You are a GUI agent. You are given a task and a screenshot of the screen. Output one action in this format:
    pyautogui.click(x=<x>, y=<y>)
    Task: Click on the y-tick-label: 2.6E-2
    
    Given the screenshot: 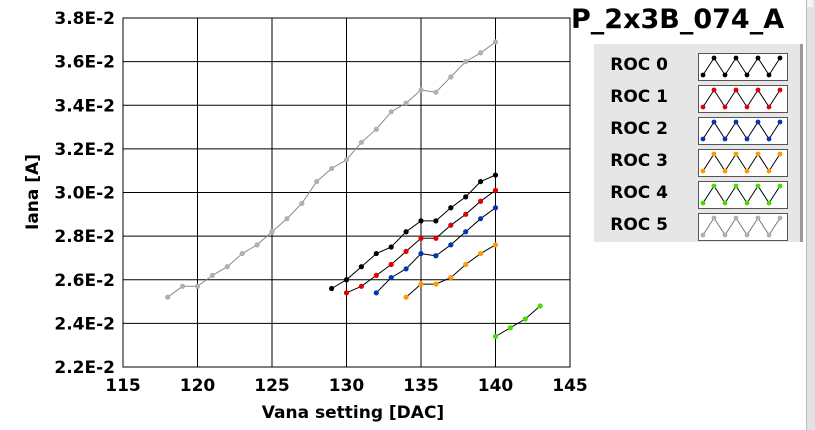 What is the action you would take?
    pyautogui.click(x=84, y=281)
    